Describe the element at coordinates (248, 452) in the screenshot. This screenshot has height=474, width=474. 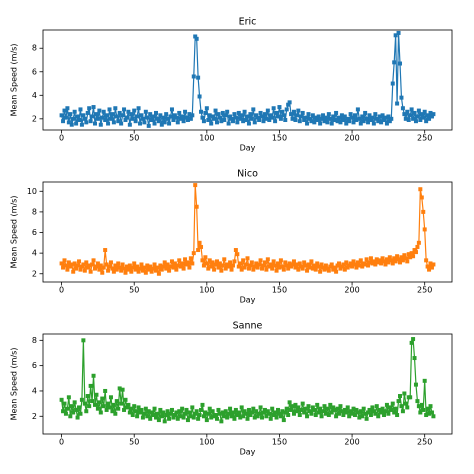
I see `x-axis-label: Day` at that location.